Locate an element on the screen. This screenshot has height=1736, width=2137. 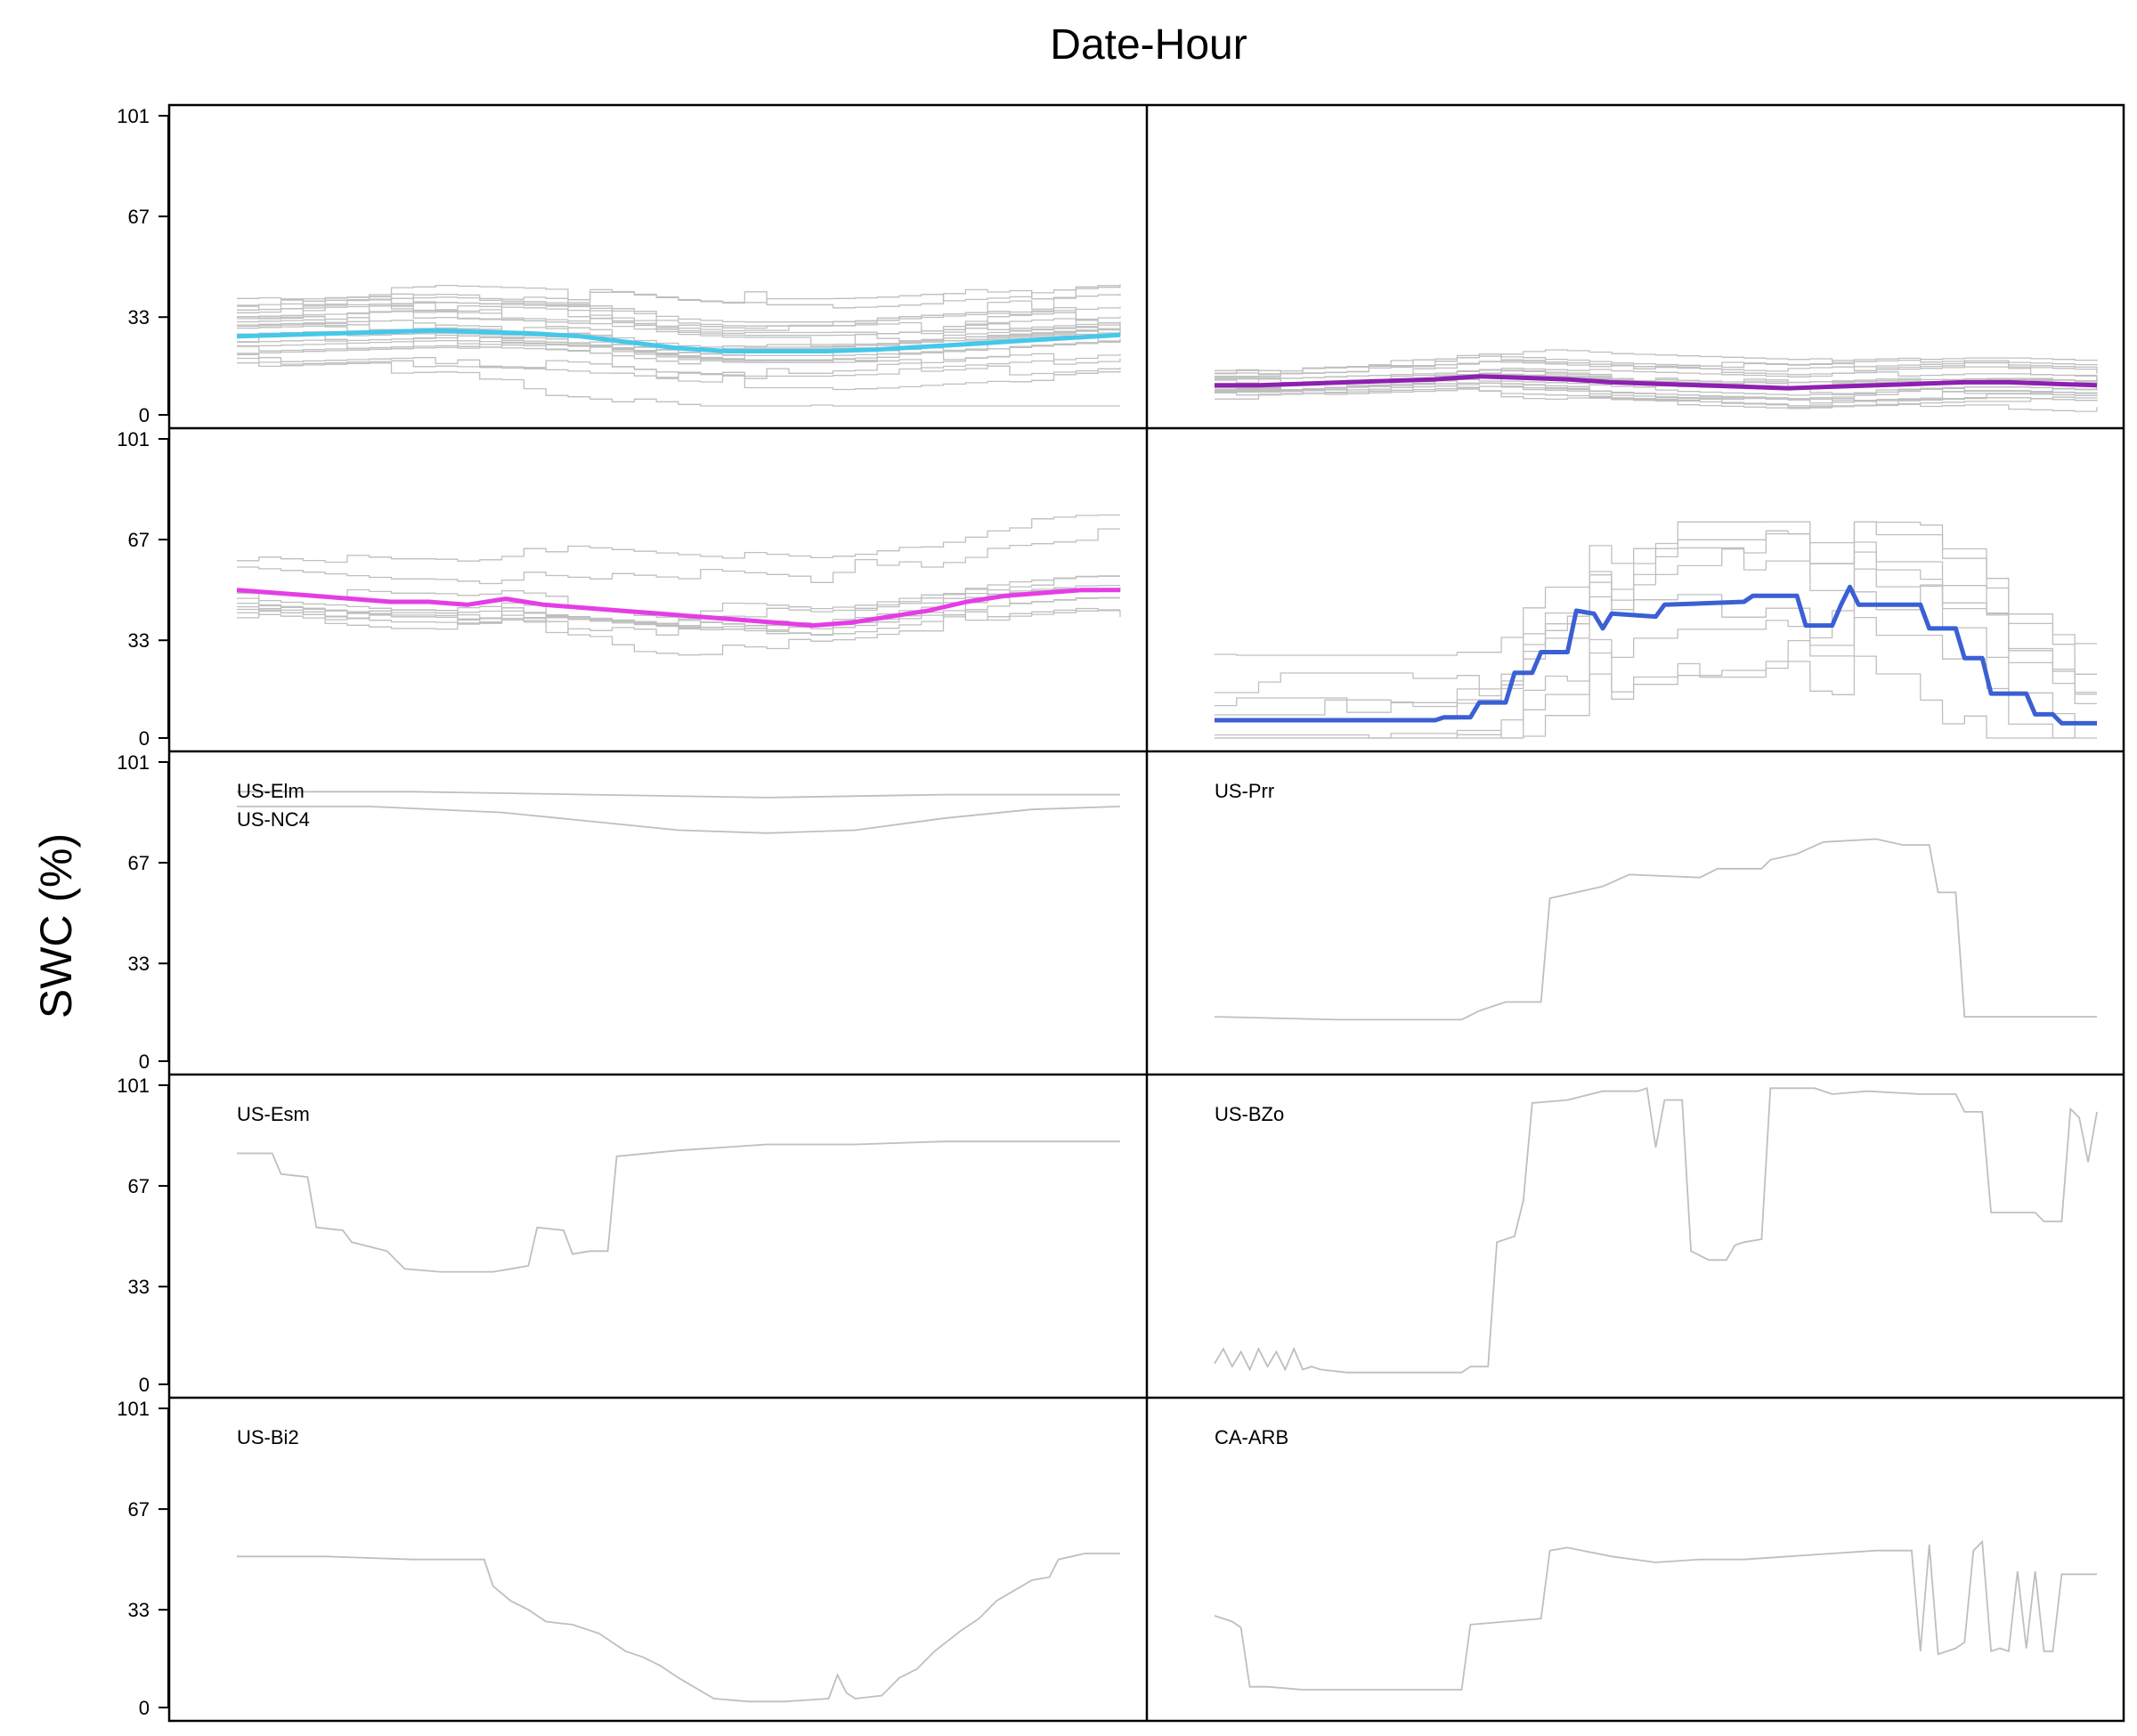
site-label: CA-ARB is located at coordinates (1251, 1437).